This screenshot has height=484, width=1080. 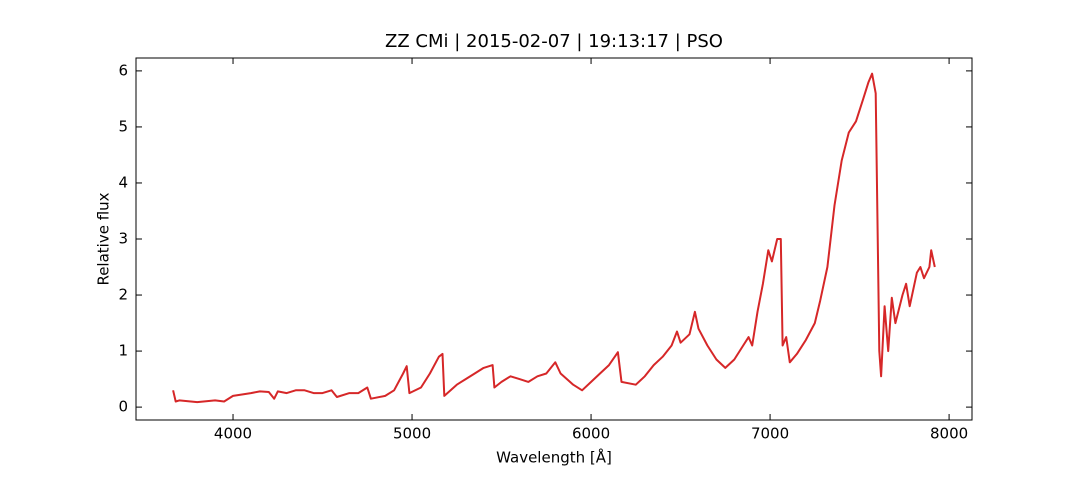 What do you see at coordinates (123, 295) in the screenshot?
I see `y-tick-label: 2` at bounding box center [123, 295].